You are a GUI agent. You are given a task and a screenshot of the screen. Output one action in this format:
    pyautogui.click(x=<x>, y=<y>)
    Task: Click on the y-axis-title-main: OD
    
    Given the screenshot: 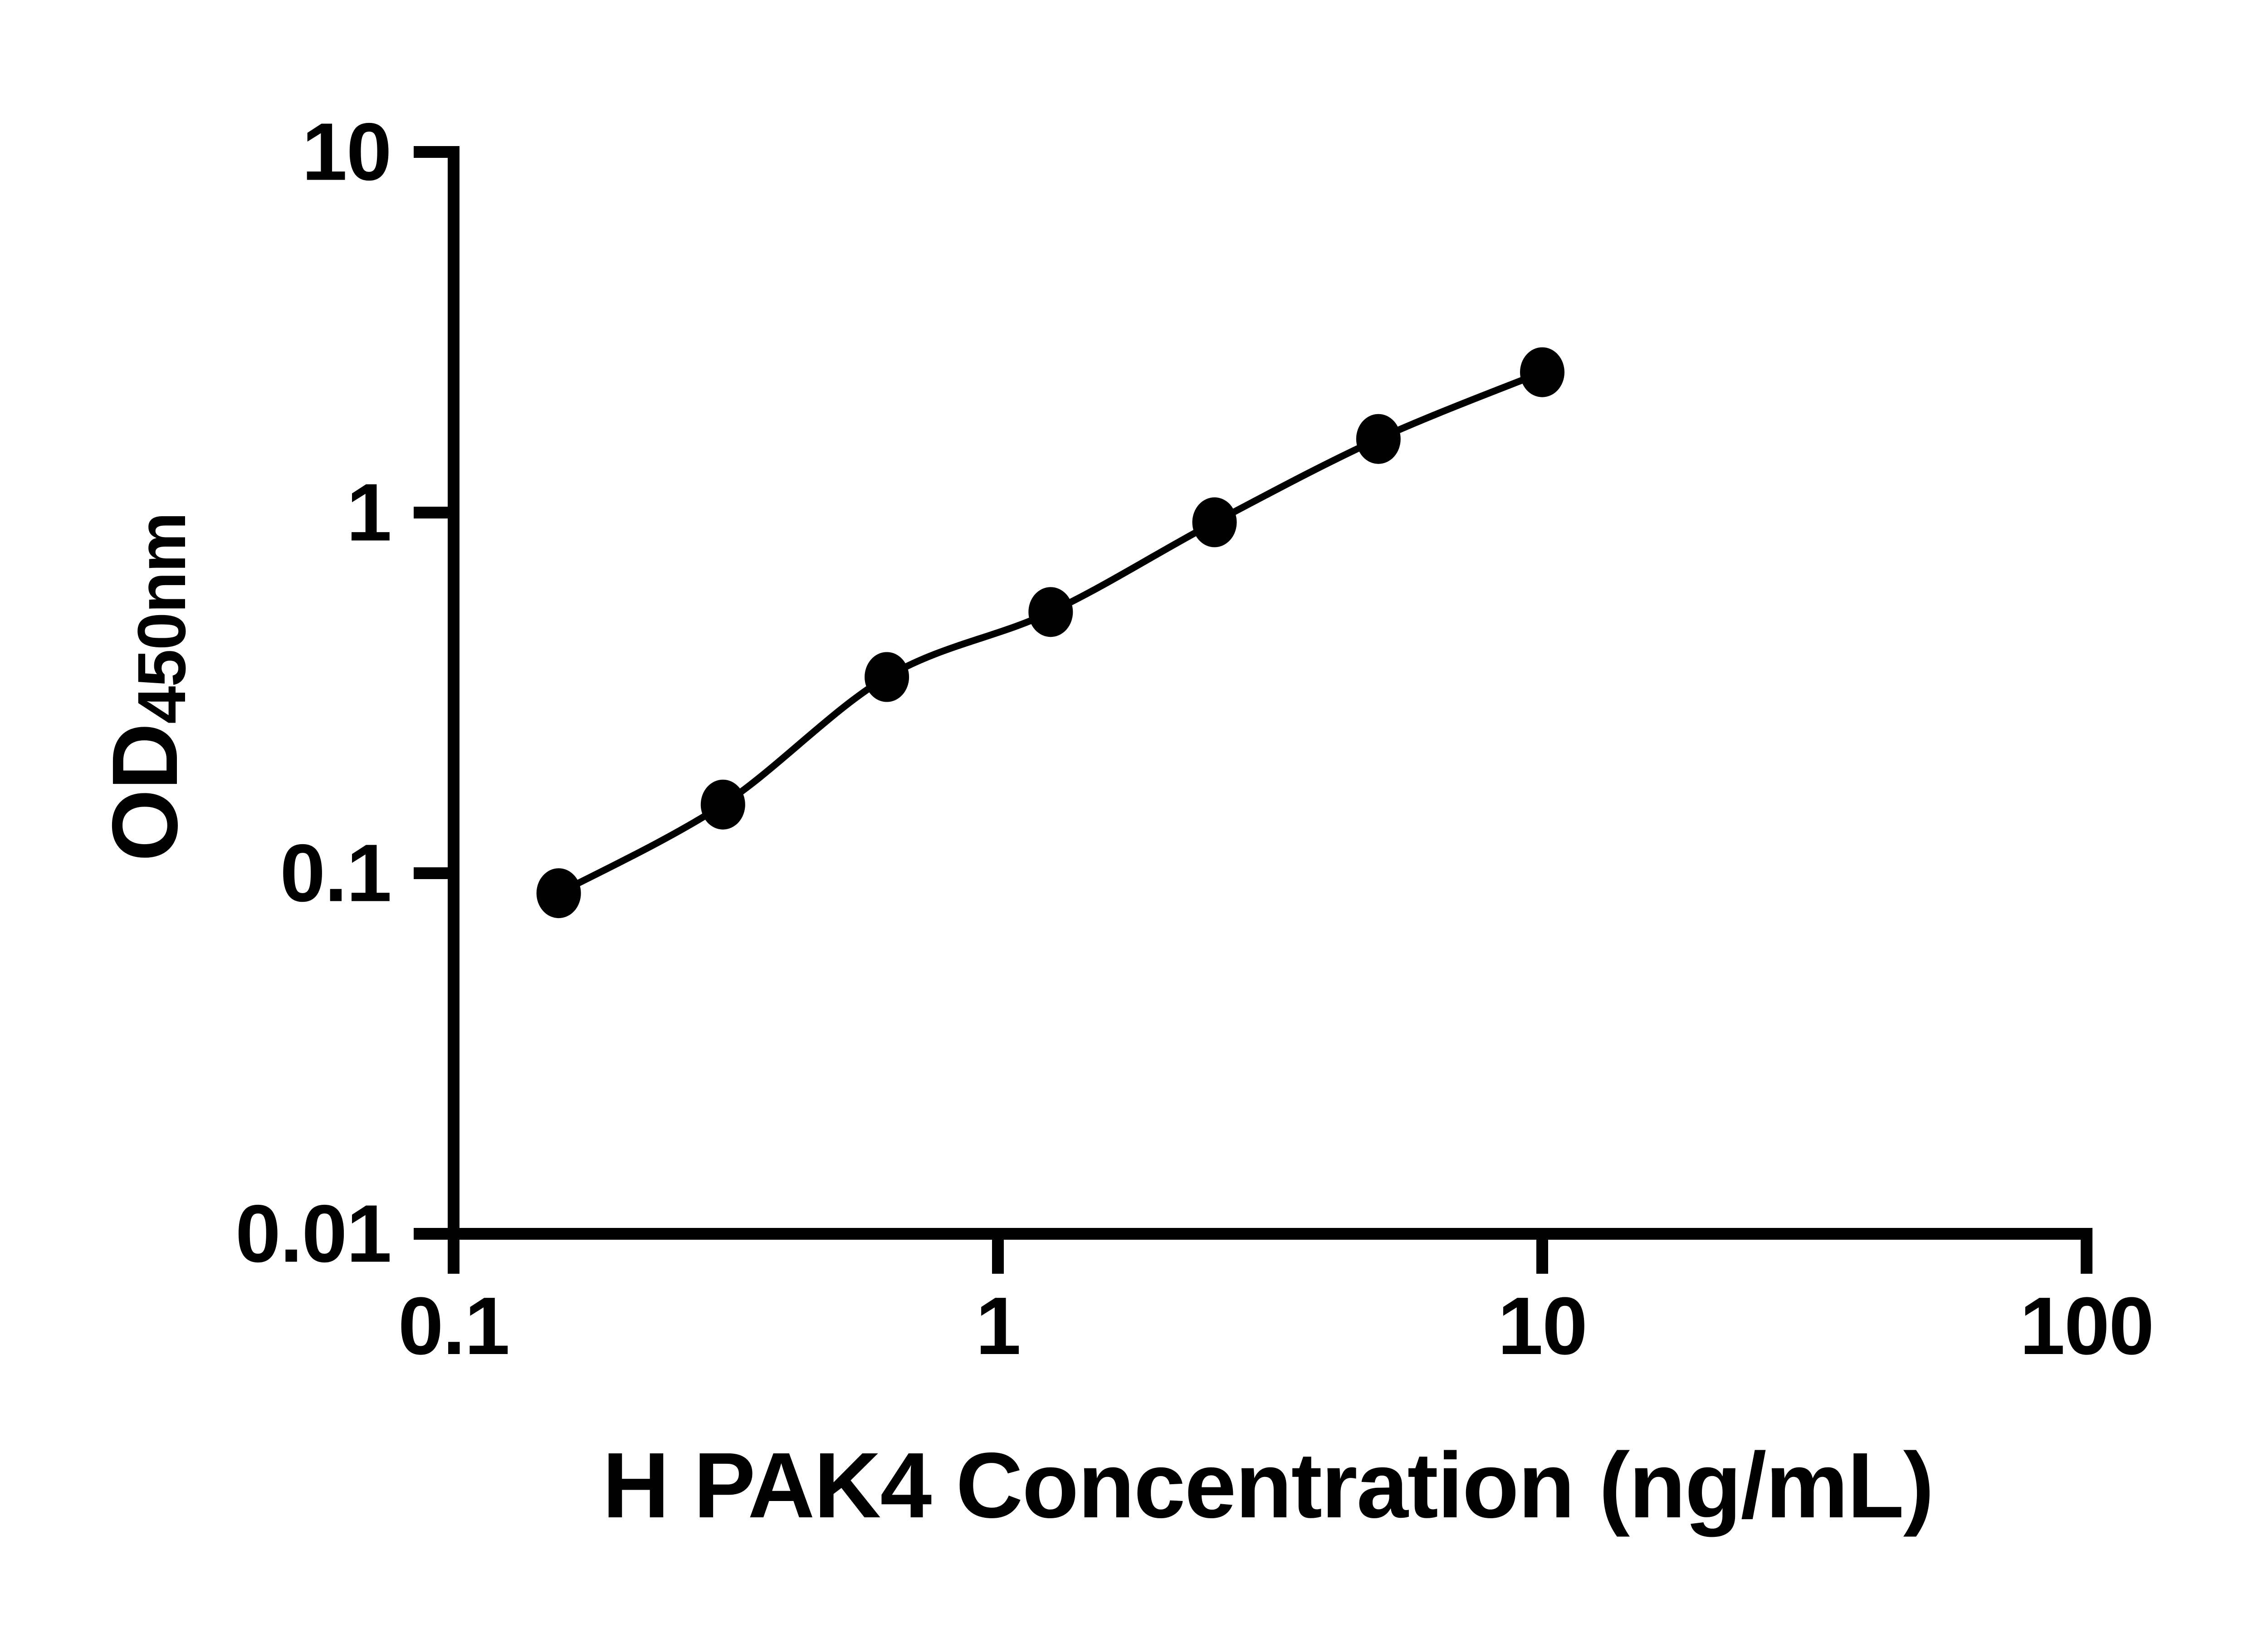 What is the action you would take?
    pyautogui.click(x=145, y=792)
    